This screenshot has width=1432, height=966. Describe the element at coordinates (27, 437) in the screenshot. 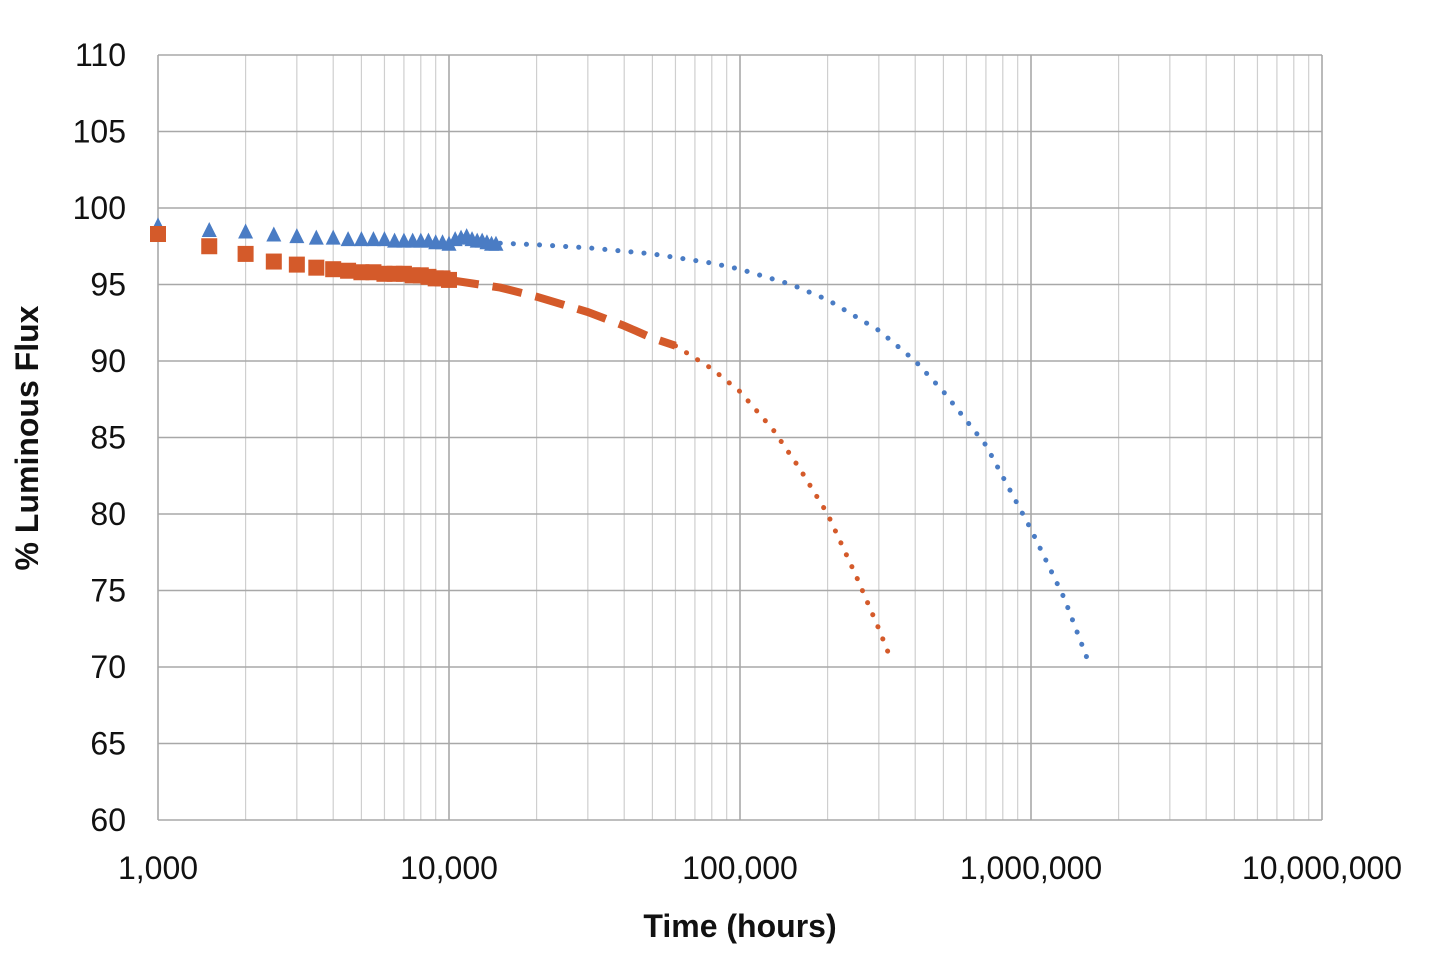

I see `y-axis-title: % Luminous Flux` at that location.